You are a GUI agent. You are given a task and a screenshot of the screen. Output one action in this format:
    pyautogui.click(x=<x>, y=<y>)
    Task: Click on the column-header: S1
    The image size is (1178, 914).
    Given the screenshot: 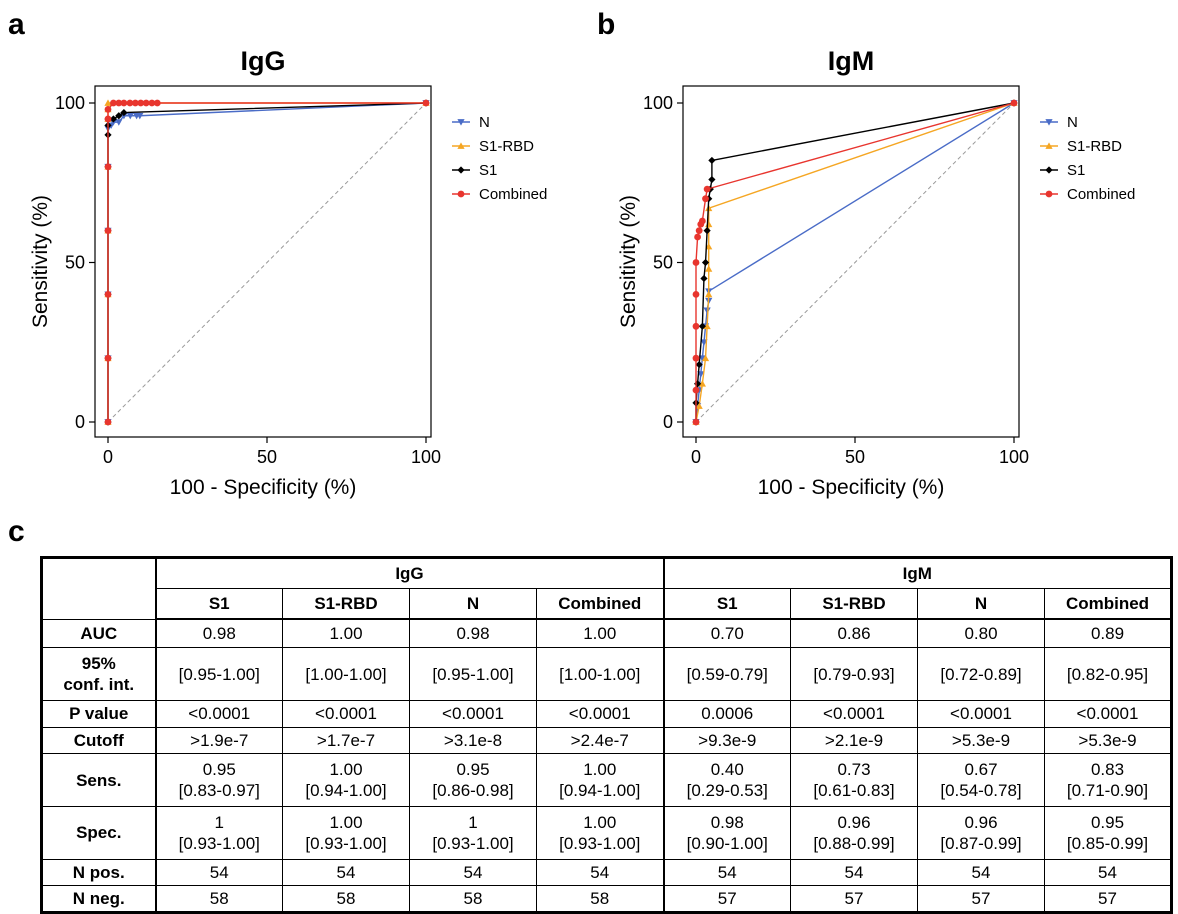 What is the action you would take?
    pyautogui.click(x=727, y=604)
    